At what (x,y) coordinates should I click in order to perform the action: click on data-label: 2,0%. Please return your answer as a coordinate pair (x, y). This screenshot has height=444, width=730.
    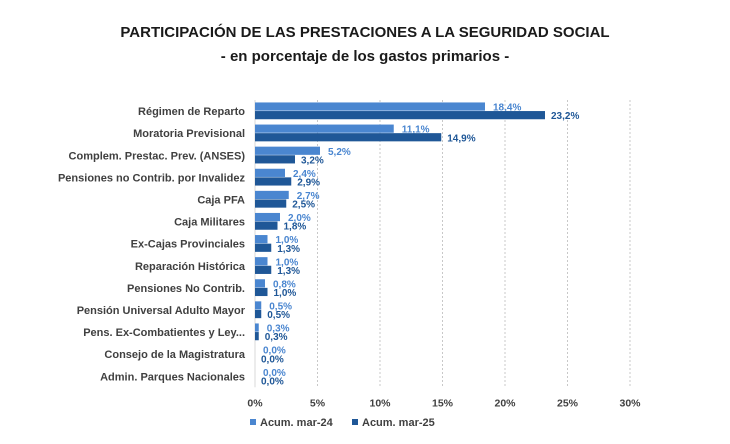
    Looking at the image, I should click on (299, 218).